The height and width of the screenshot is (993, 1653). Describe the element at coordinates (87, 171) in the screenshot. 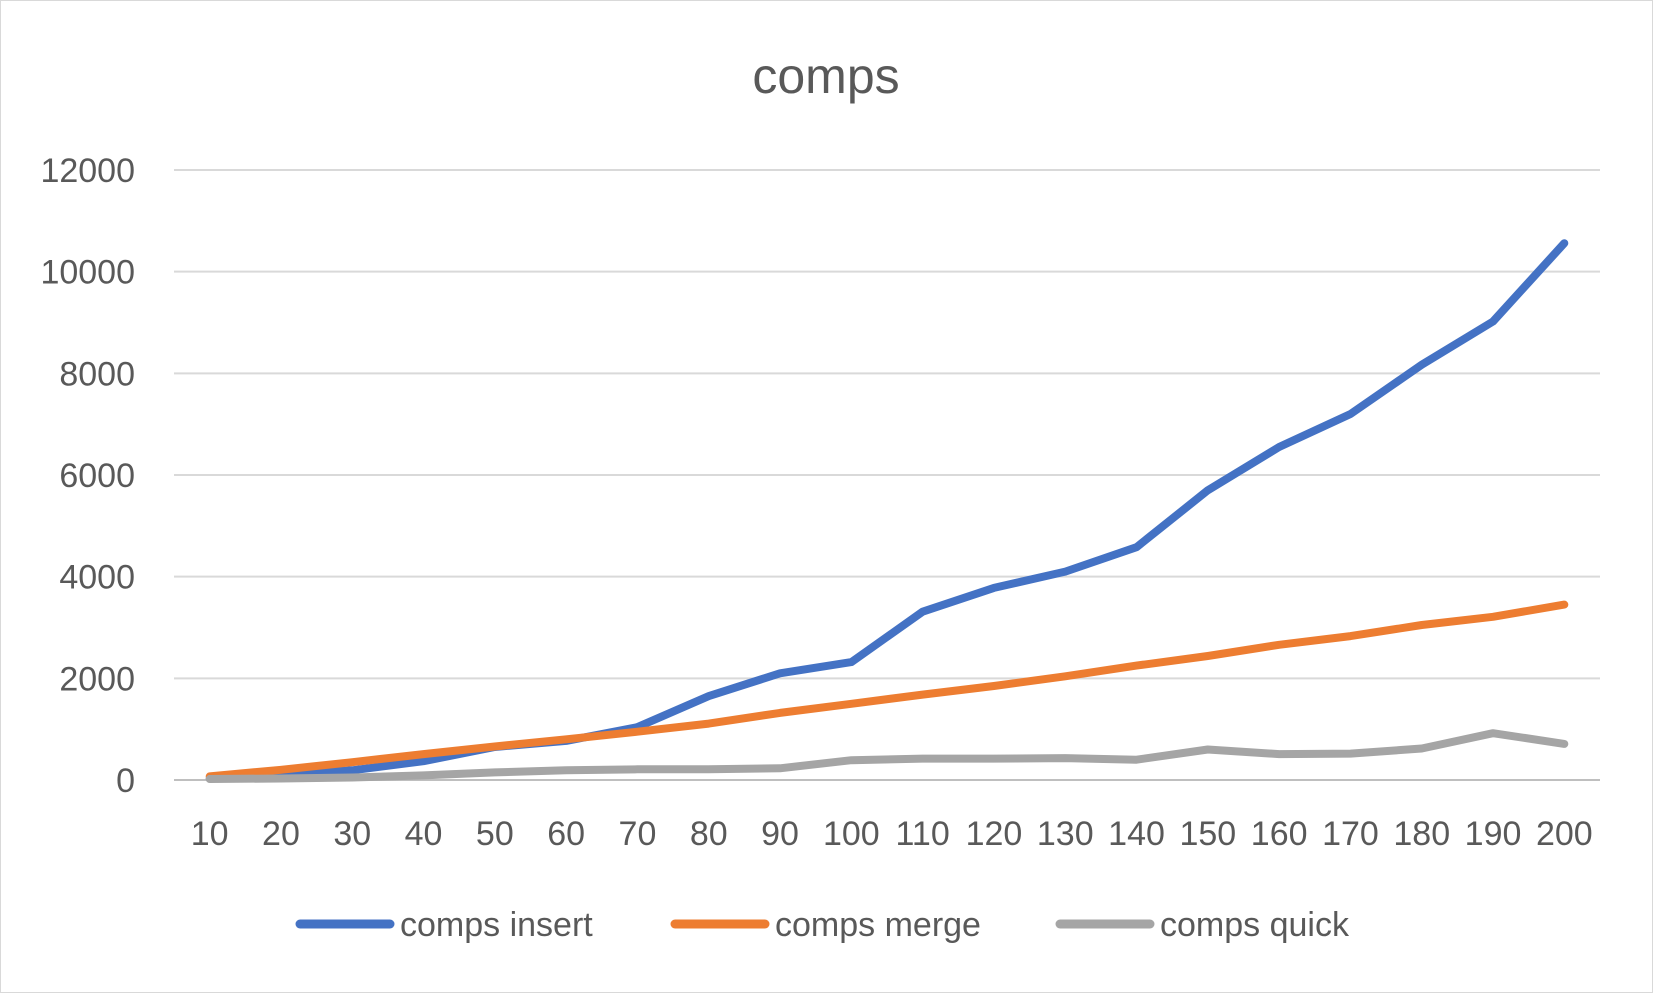

I see `y-tick-label: 12000` at that location.